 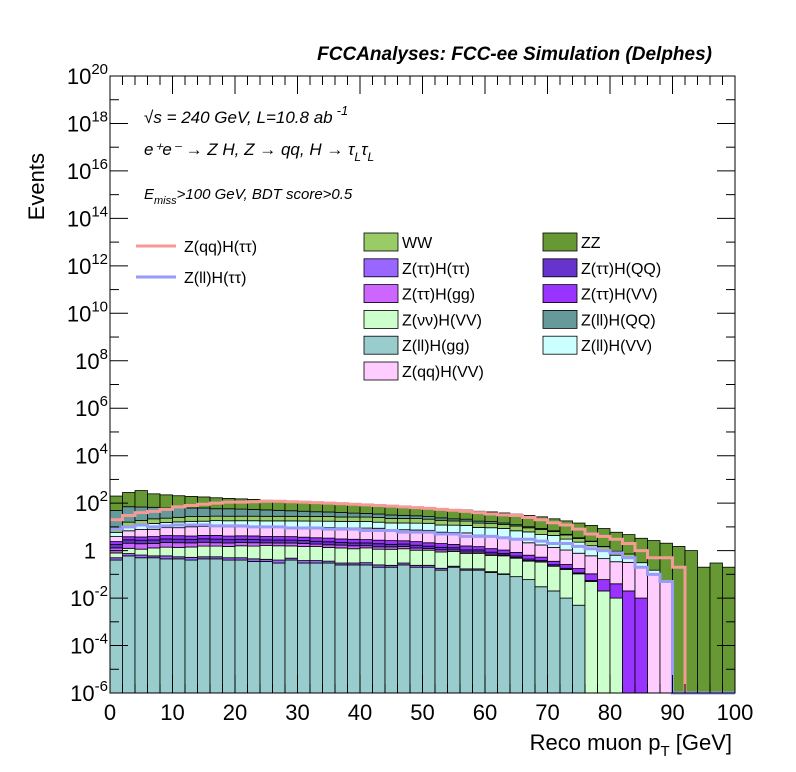 I want to click on legend-label: Z(ll)H(QQ), so click(x=618, y=320).